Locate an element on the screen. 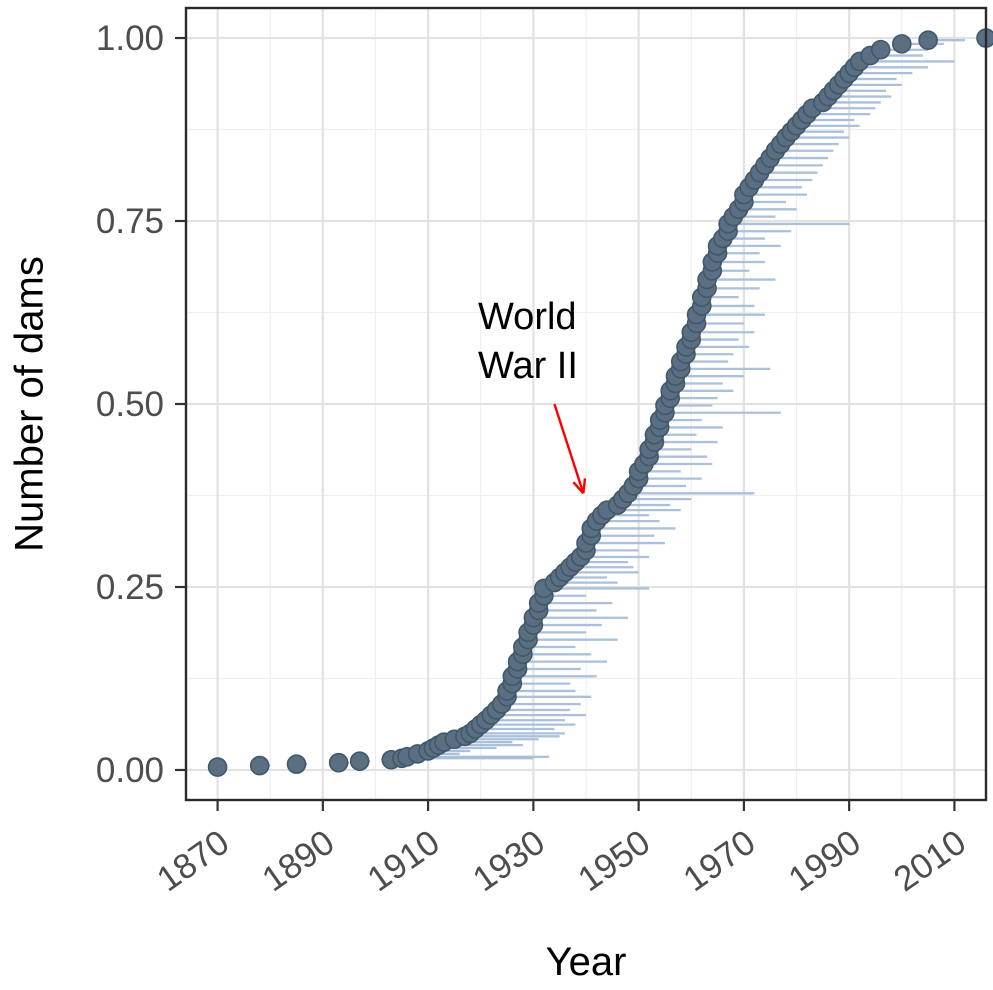 Image resolution: width=993 pixels, height=990 pixels. x-tick-label: 1910 is located at coordinates (404, 861).